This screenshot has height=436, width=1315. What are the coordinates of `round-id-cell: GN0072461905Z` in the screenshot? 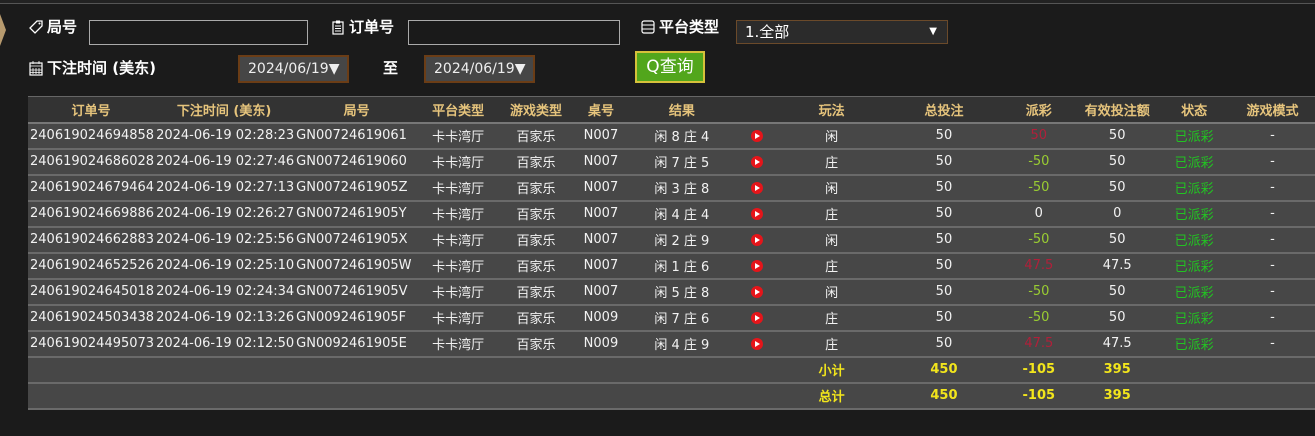 It's located at (357, 188).